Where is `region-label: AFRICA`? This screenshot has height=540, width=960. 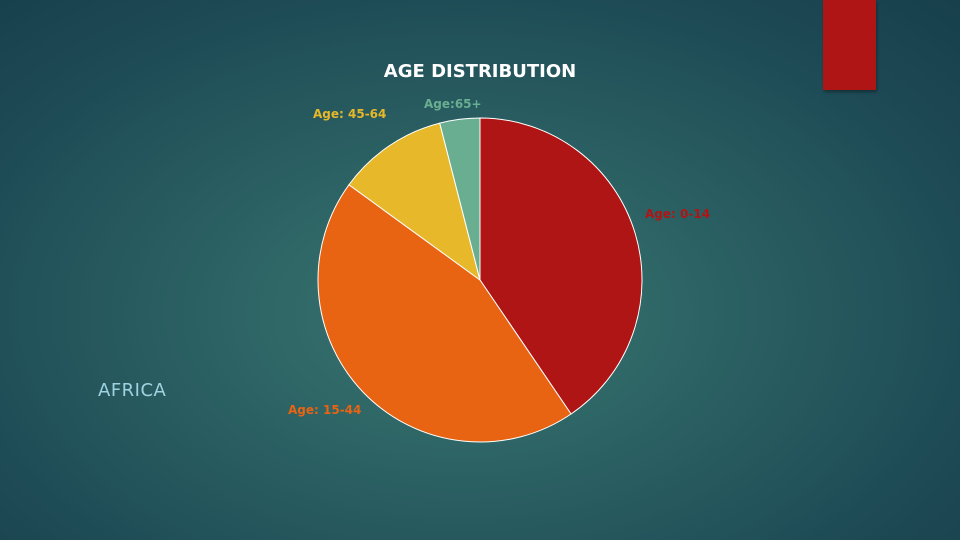
region-label: AFRICA is located at coordinates (132, 390).